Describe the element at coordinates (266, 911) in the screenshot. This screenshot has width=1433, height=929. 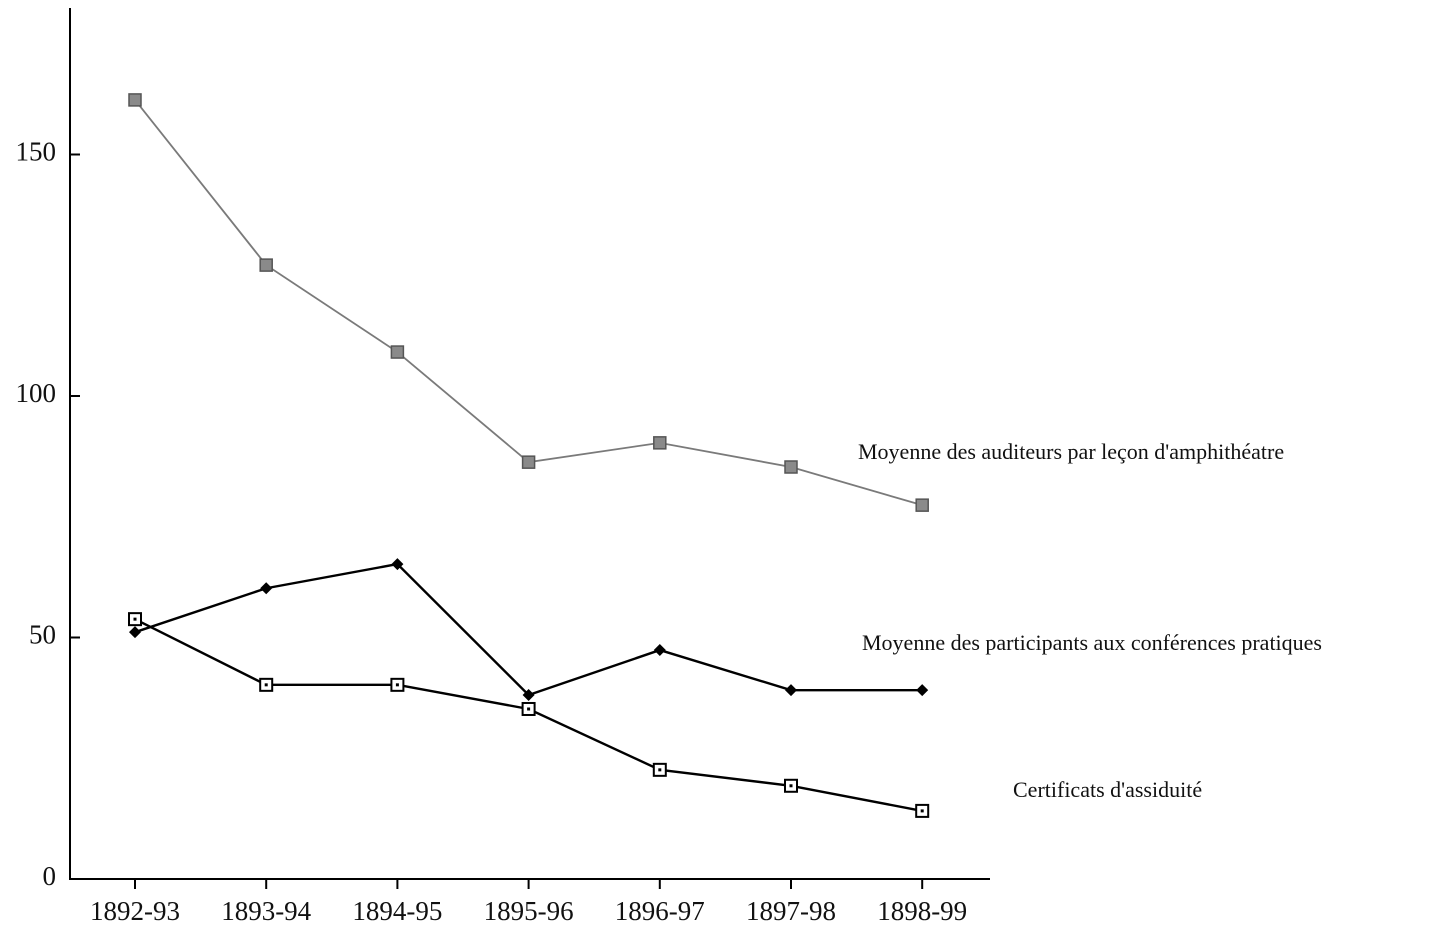
I see `x-tick-label: 1893-94` at that location.